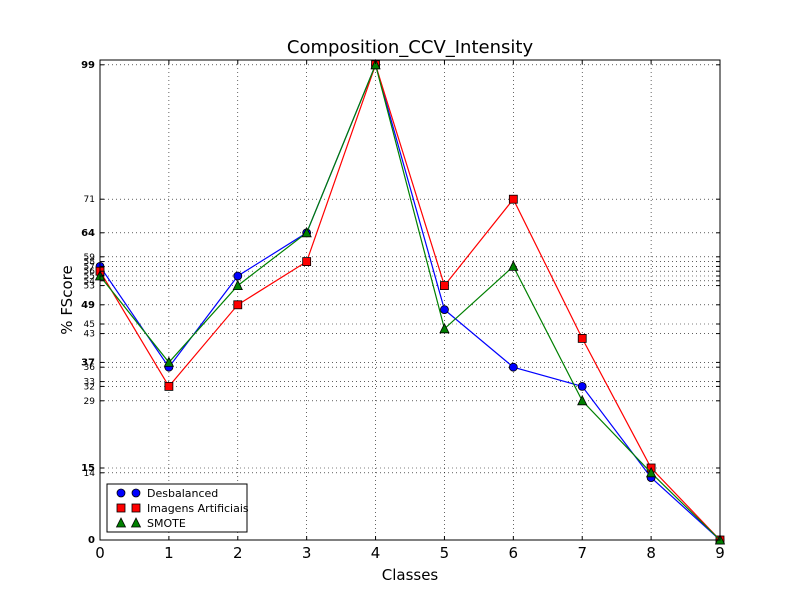  I want to click on x-tick-label: 5, so click(445, 553).